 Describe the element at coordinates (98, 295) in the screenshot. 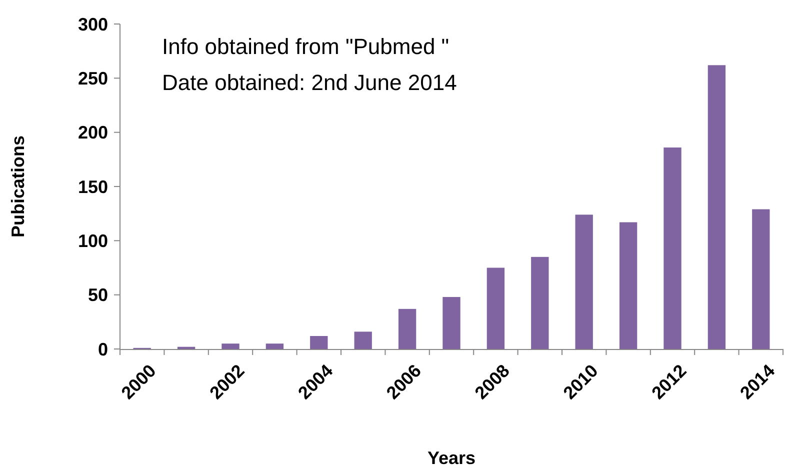

I see `y-tick-label: 50` at that location.